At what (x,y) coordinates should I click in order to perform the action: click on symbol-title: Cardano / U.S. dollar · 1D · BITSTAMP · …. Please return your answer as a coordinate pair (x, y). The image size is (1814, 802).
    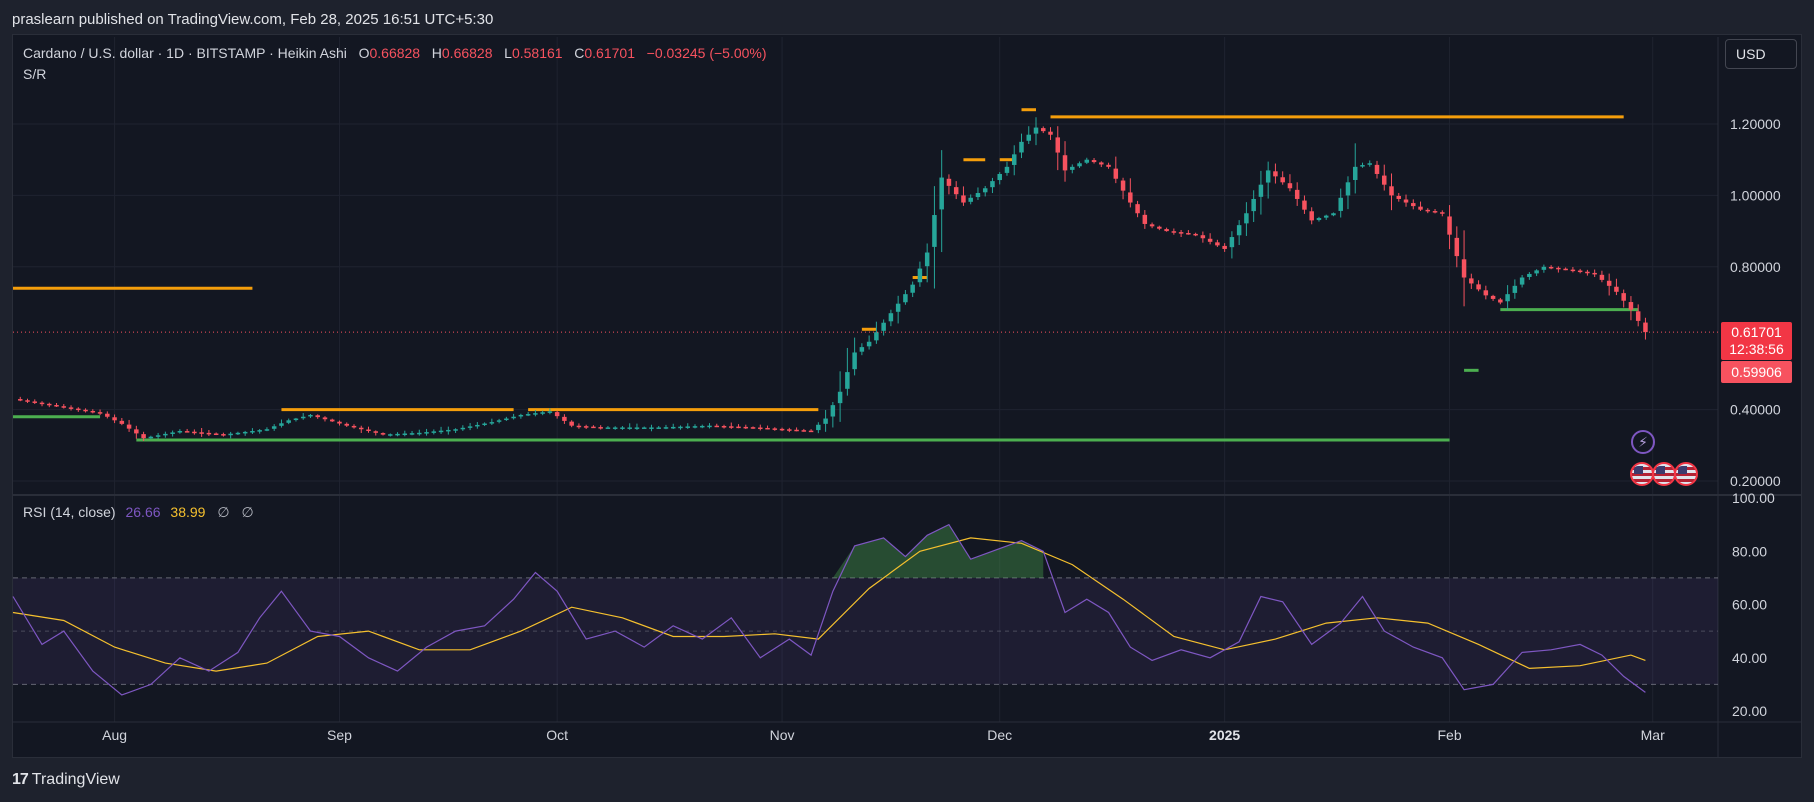
    Looking at the image, I should click on (185, 53).